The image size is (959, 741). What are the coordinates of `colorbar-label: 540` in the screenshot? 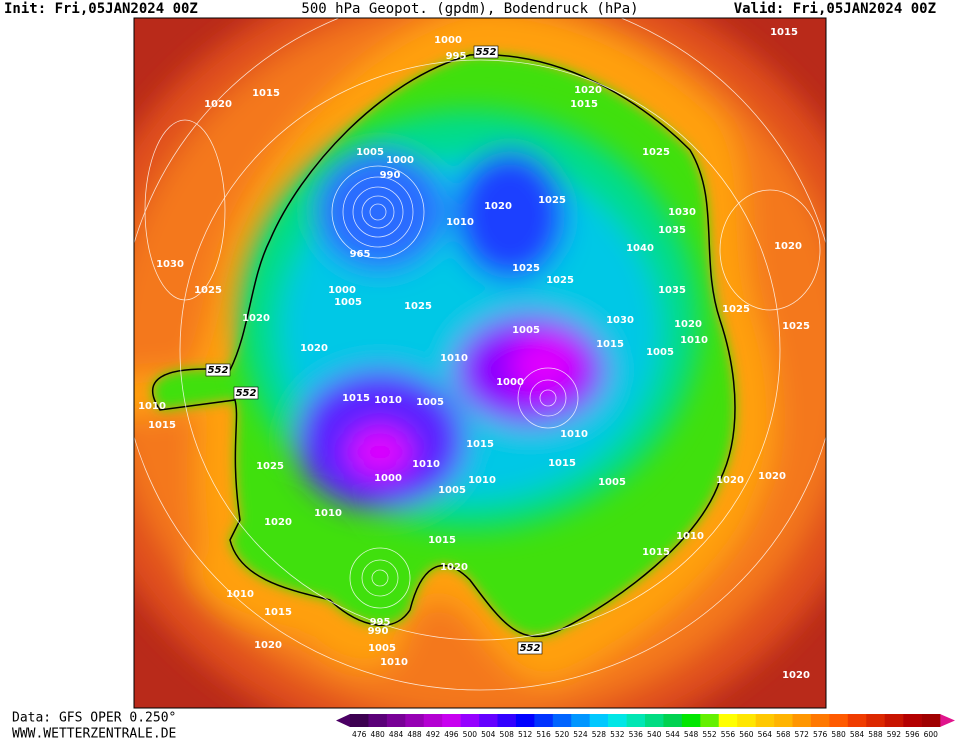 It's located at (654, 734).